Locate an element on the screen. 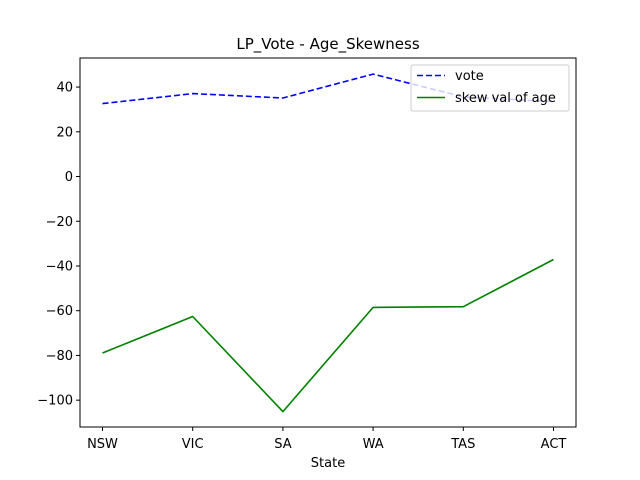  x-axis: NSW VIC SA WA TAS ACT is located at coordinates (326, 439).